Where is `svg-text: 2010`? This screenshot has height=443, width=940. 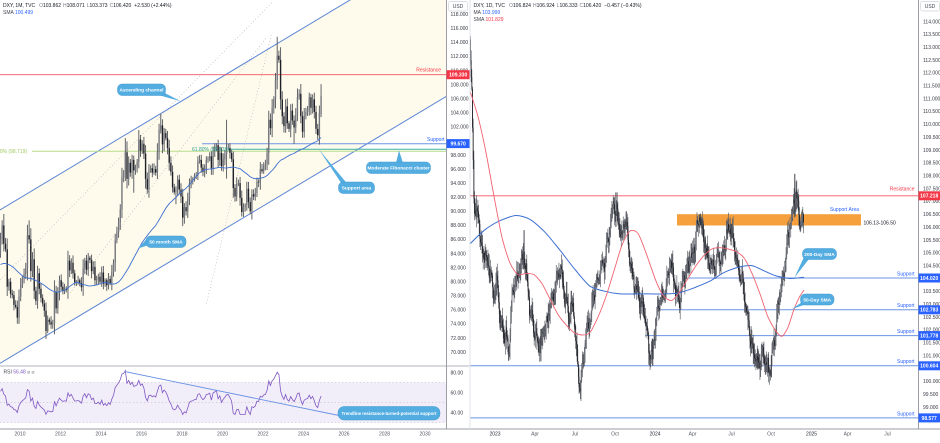
svg-text: 2010 is located at coordinates (19, 434).